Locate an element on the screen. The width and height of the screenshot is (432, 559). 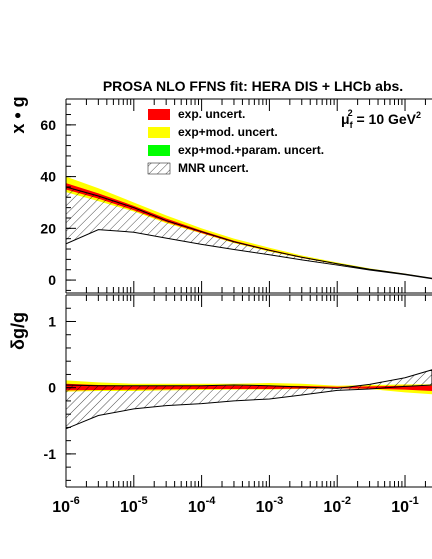
xtick-label: 10⁻² is located at coordinates (337, 505).